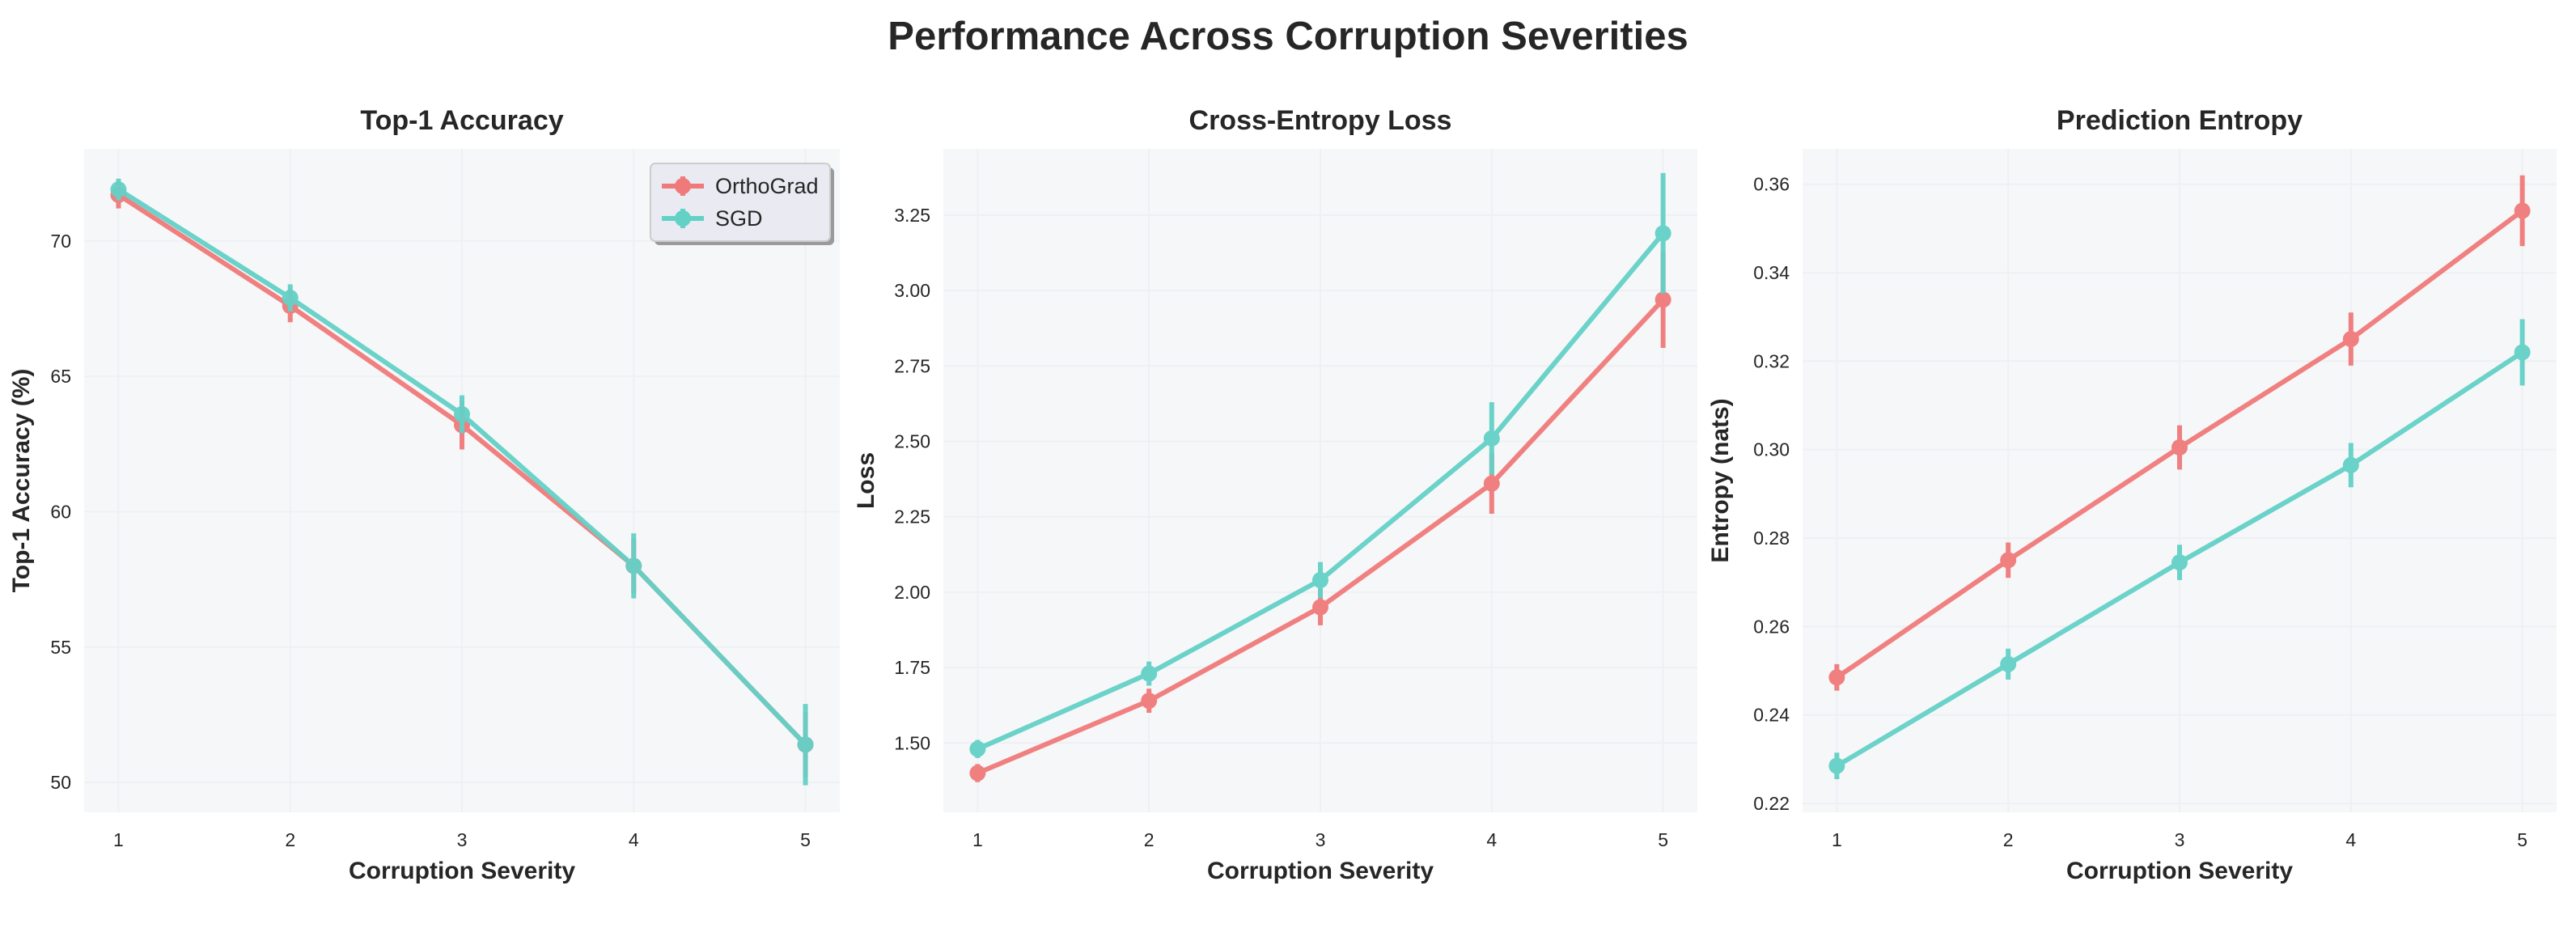  Describe the element at coordinates (60, 376) in the screenshot. I see `y-tick-label: 65` at that location.